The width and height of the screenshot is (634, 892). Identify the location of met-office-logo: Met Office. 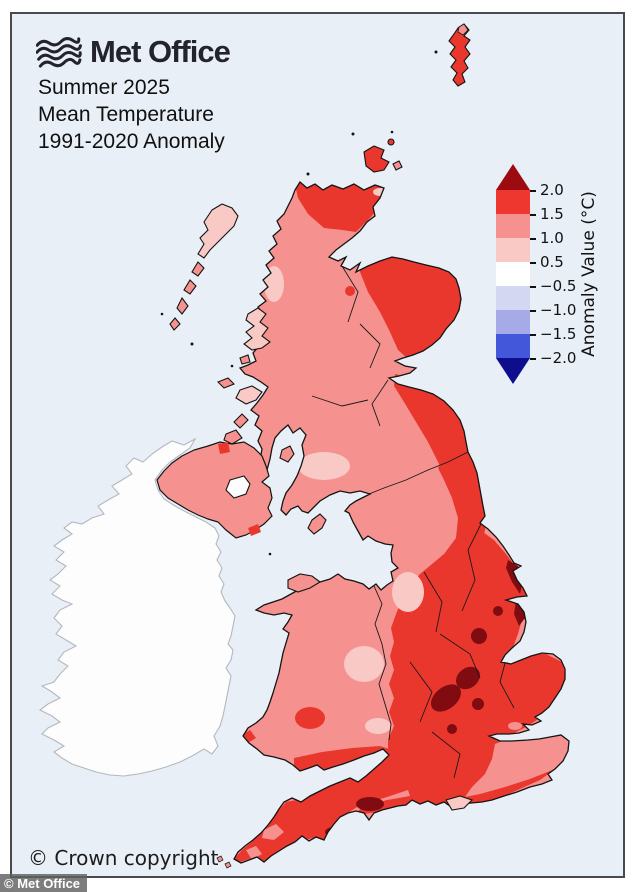
(133, 52).